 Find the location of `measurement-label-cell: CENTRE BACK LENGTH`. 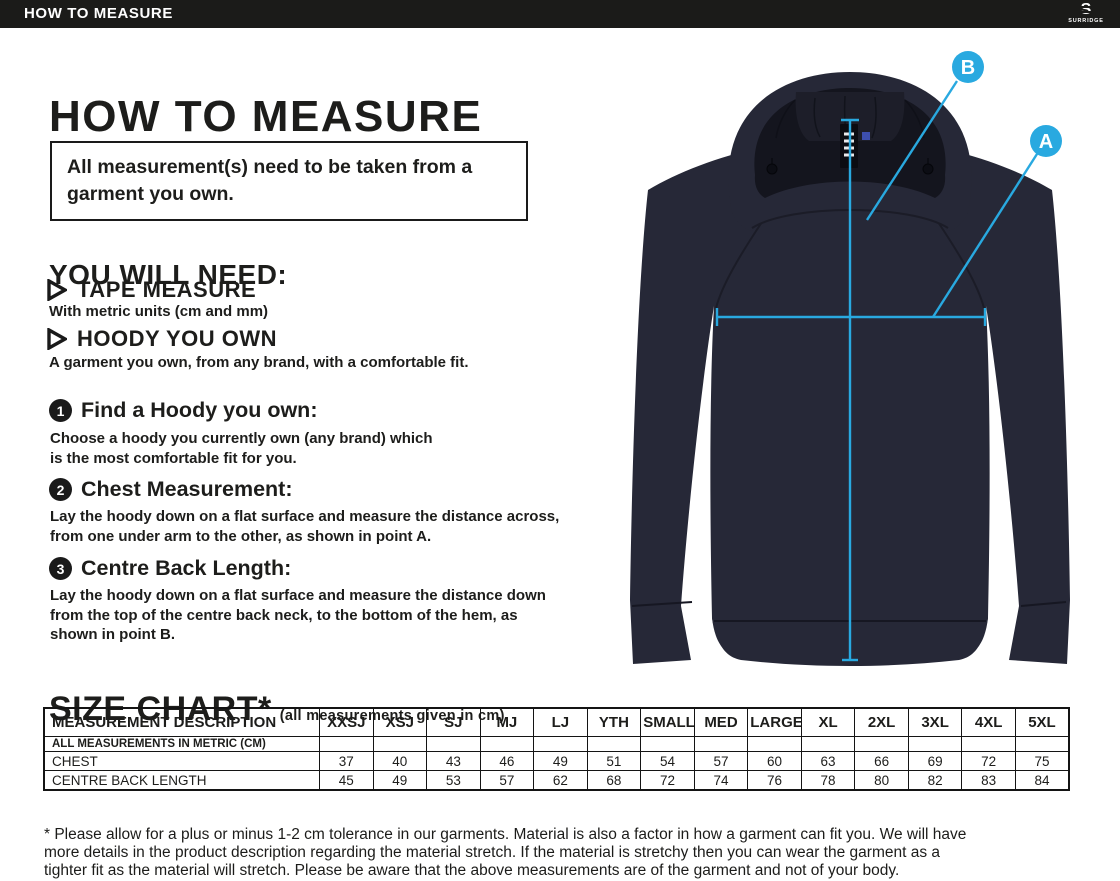

measurement-label-cell: CENTRE BACK LENGTH is located at coordinates (181, 780).